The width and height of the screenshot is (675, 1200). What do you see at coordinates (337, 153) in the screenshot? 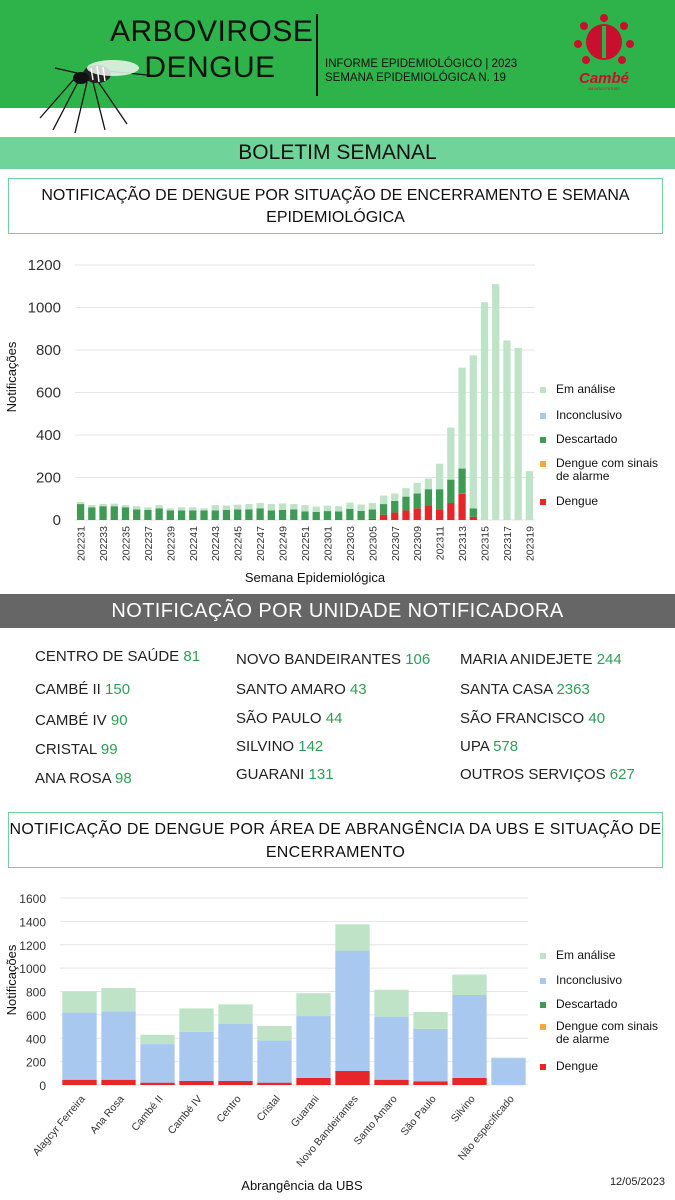
I see `section-title: BOLETIM SEMANAL` at bounding box center [337, 153].